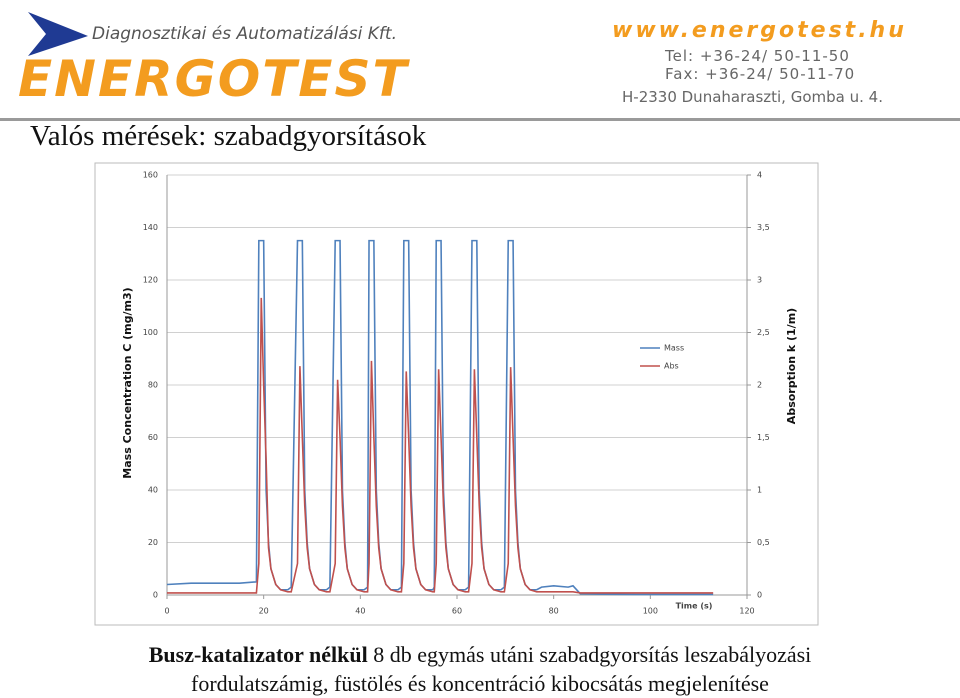  What do you see at coordinates (150, 175) in the screenshot?
I see `y-tick-label: 160` at bounding box center [150, 175].